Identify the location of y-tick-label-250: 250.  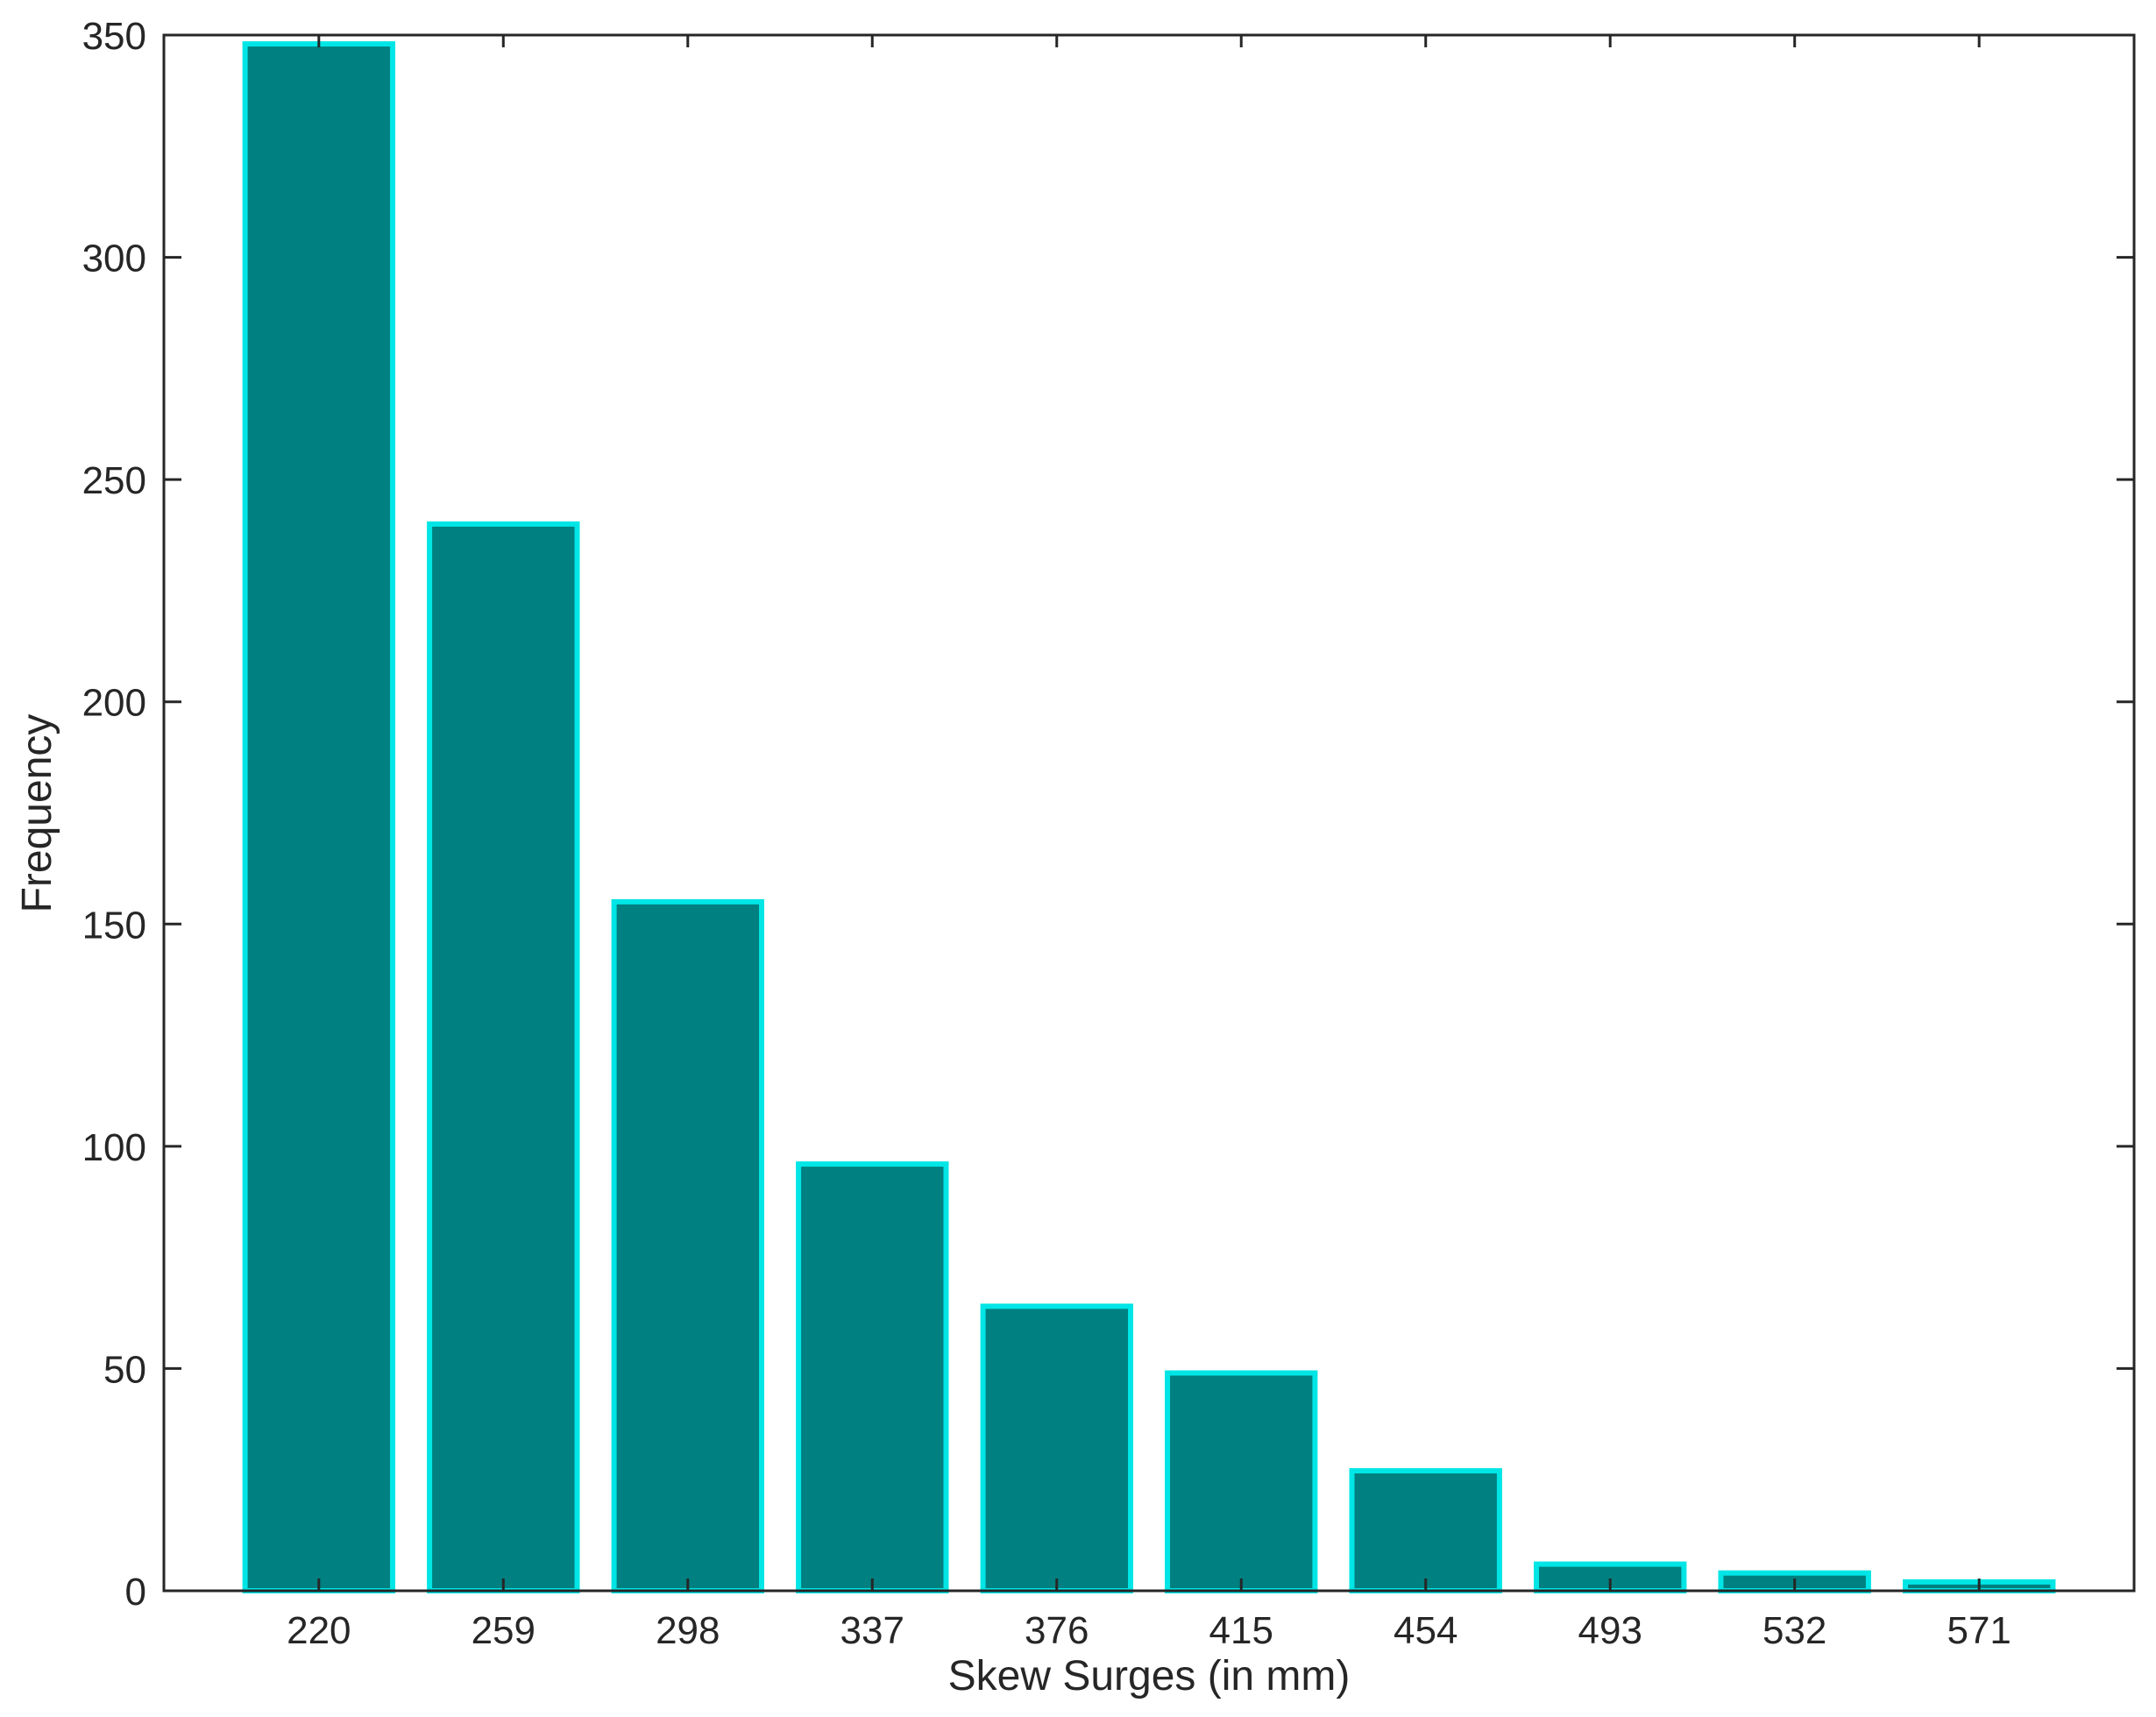
(114, 480).